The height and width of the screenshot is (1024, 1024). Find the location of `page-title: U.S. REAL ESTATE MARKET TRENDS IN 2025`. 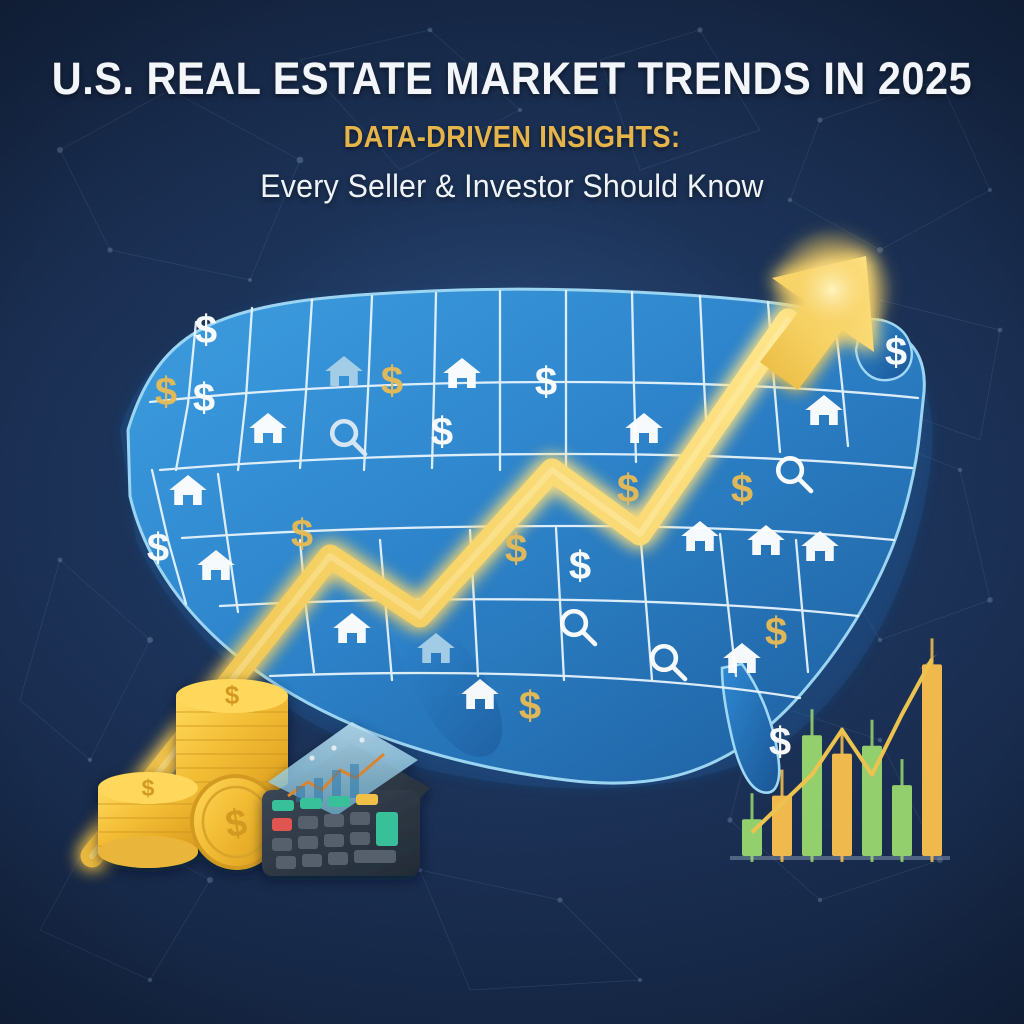

page-title: U.S. REAL ESTATE MARKET TRENDS IN 2025 is located at coordinates (512, 78).